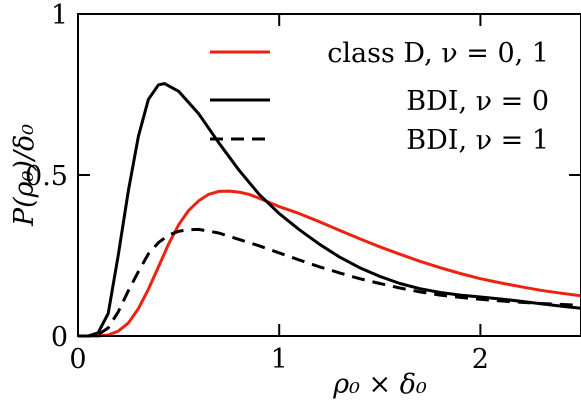  Describe the element at coordinates (477, 140) in the screenshot. I see `legend-label-3: BDI, ν = 1` at that location.